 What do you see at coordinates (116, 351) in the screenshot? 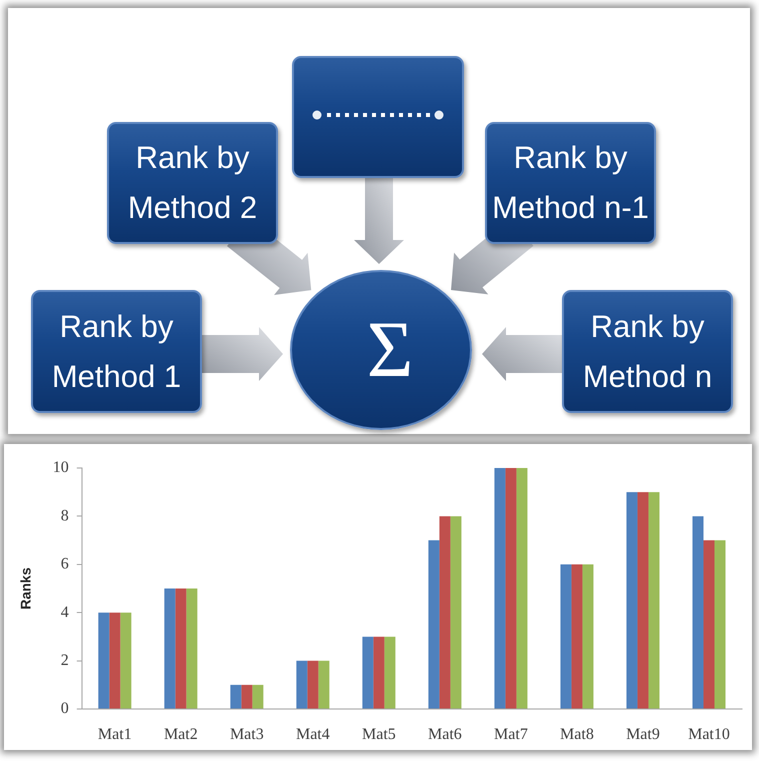
I see `rounded-box: Rank by Method 1` at bounding box center [116, 351].